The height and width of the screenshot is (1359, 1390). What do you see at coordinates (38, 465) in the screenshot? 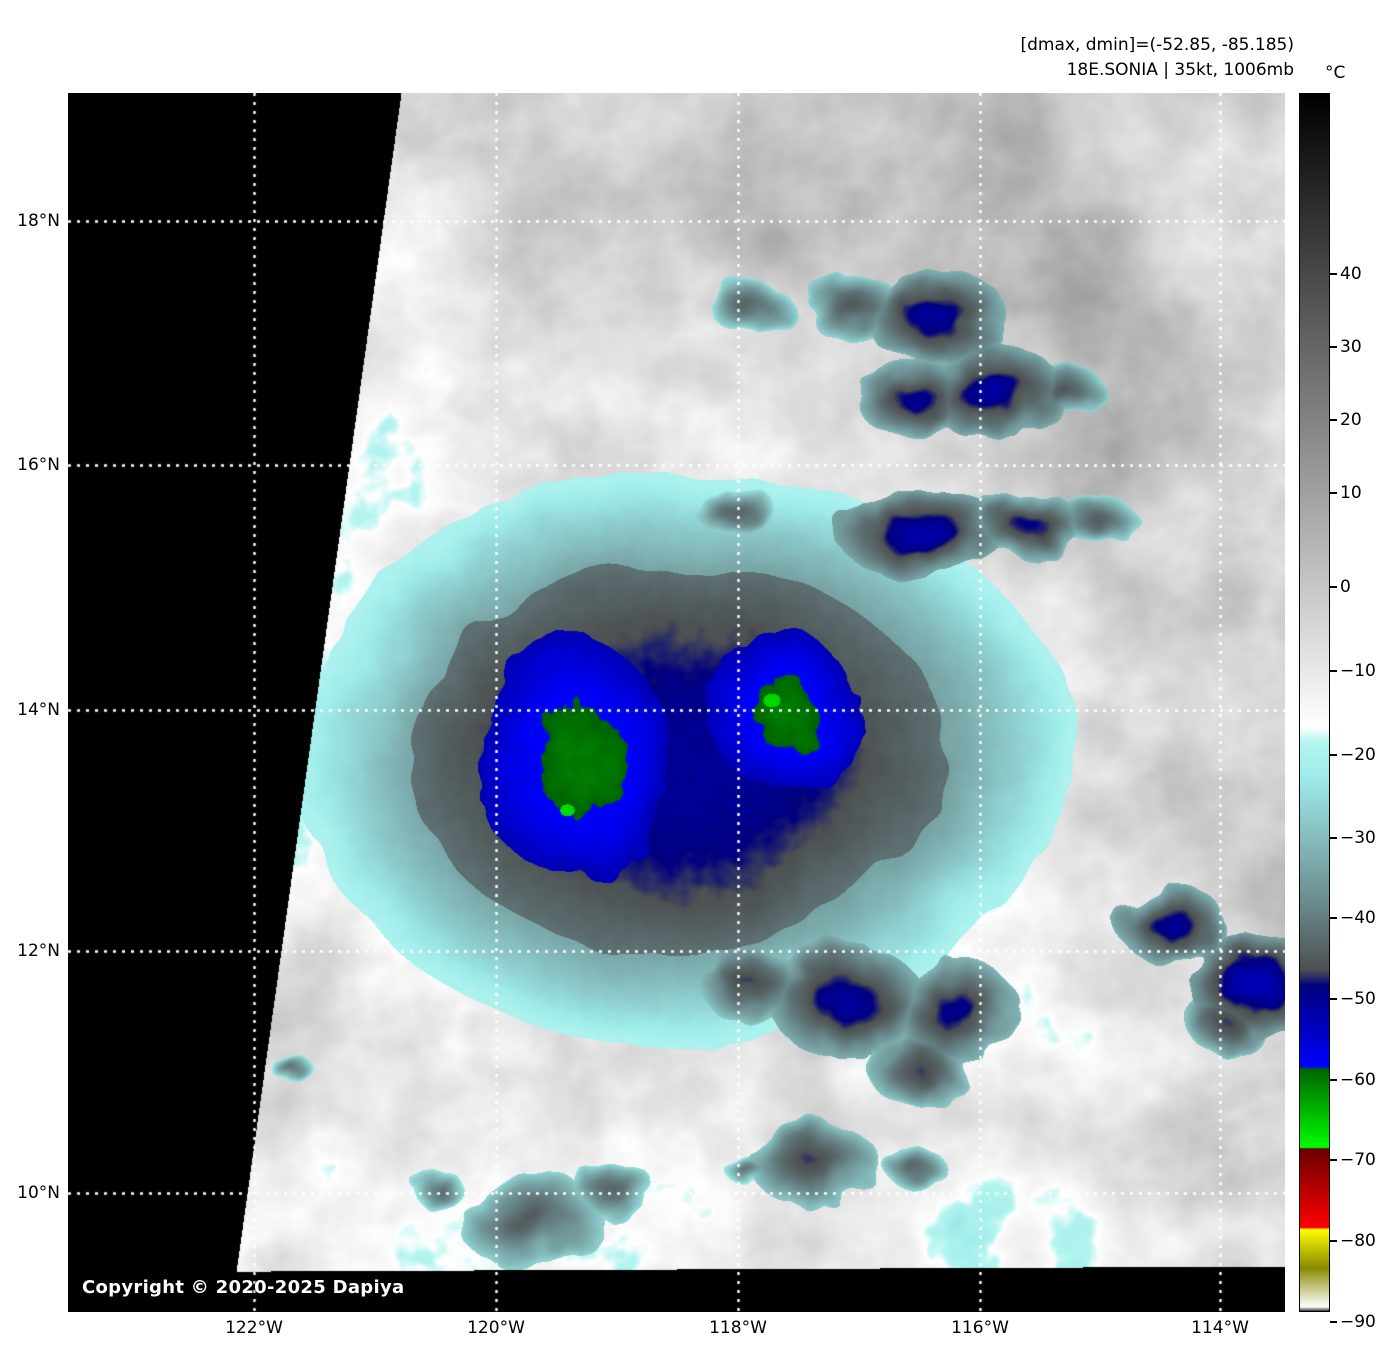
I see `lat-tick-label-1: 16°N` at bounding box center [38, 465].